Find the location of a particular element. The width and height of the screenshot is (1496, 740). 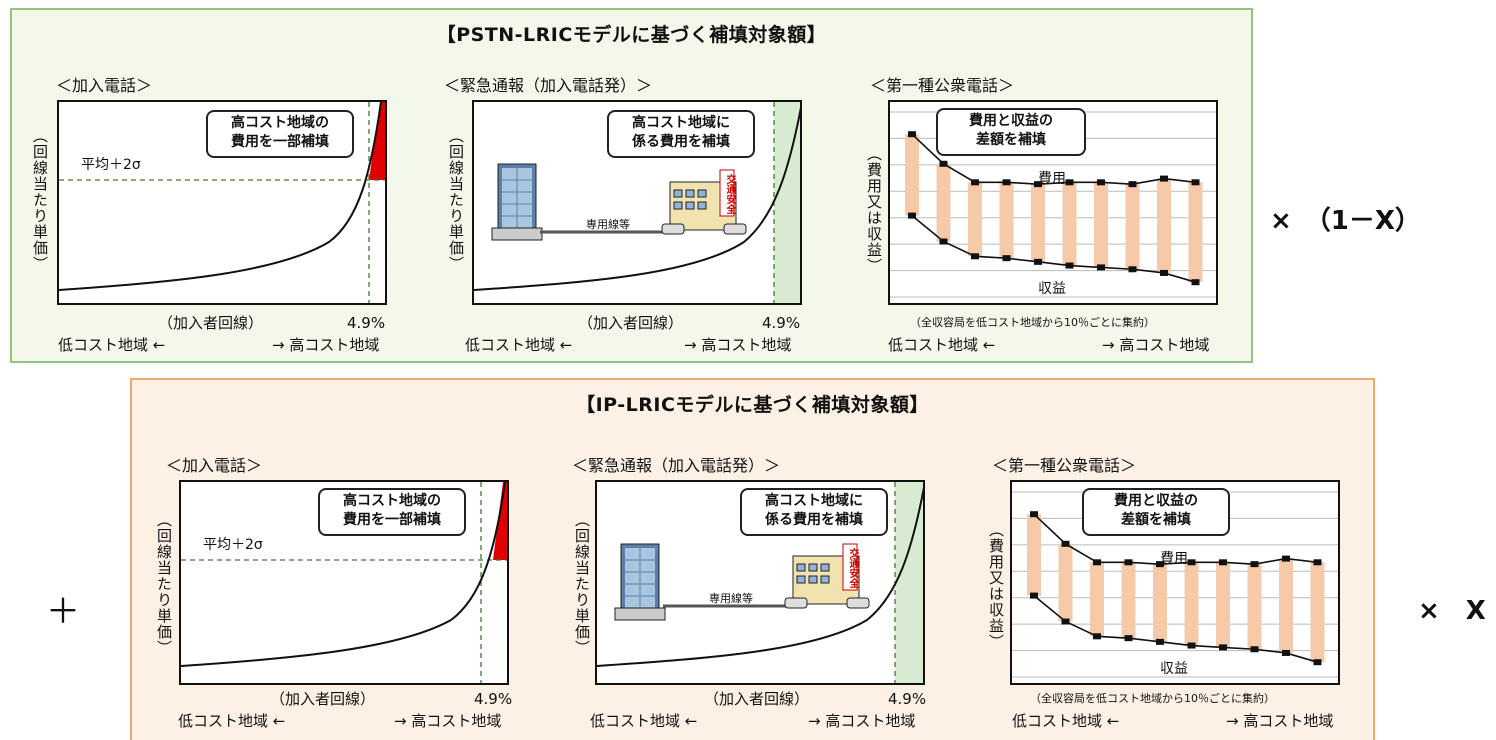

average-label: 平均＋2σ is located at coordinates (233, 545).